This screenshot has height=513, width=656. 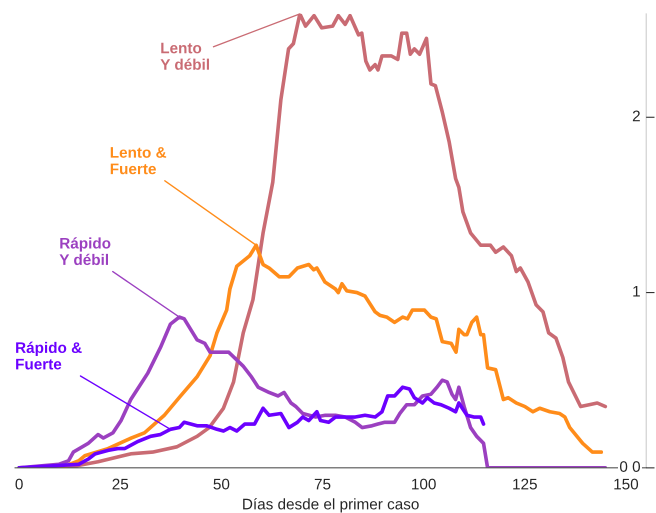 I want to click on x-tick-label: 150, so click(x=626, y=484).